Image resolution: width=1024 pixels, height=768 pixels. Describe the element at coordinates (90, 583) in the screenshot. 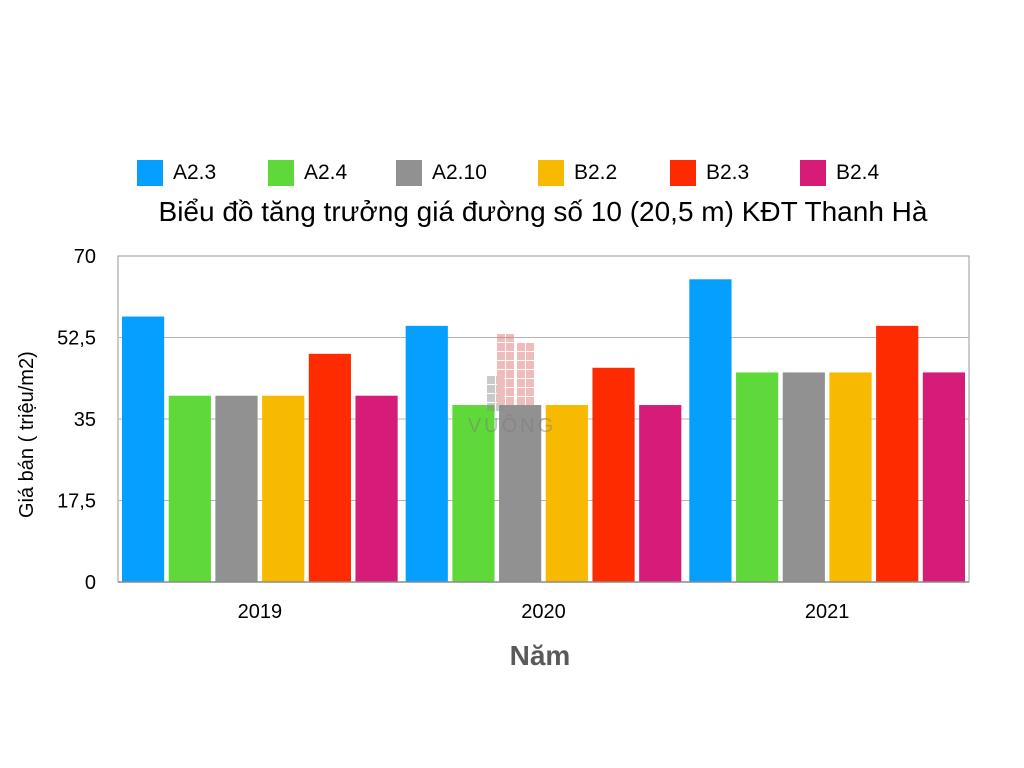

I see `y-tick-label: 0` at that location.